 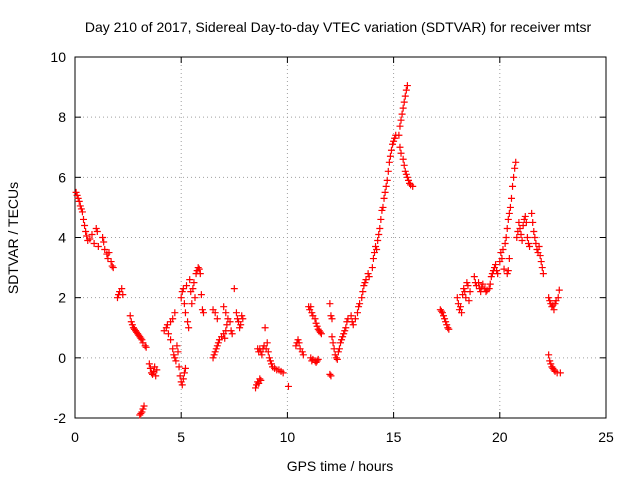 What do you see at coordinates (58, 57) in the screenshot?
I see `y-tick-label: 10` at bounding box center [58, 57].